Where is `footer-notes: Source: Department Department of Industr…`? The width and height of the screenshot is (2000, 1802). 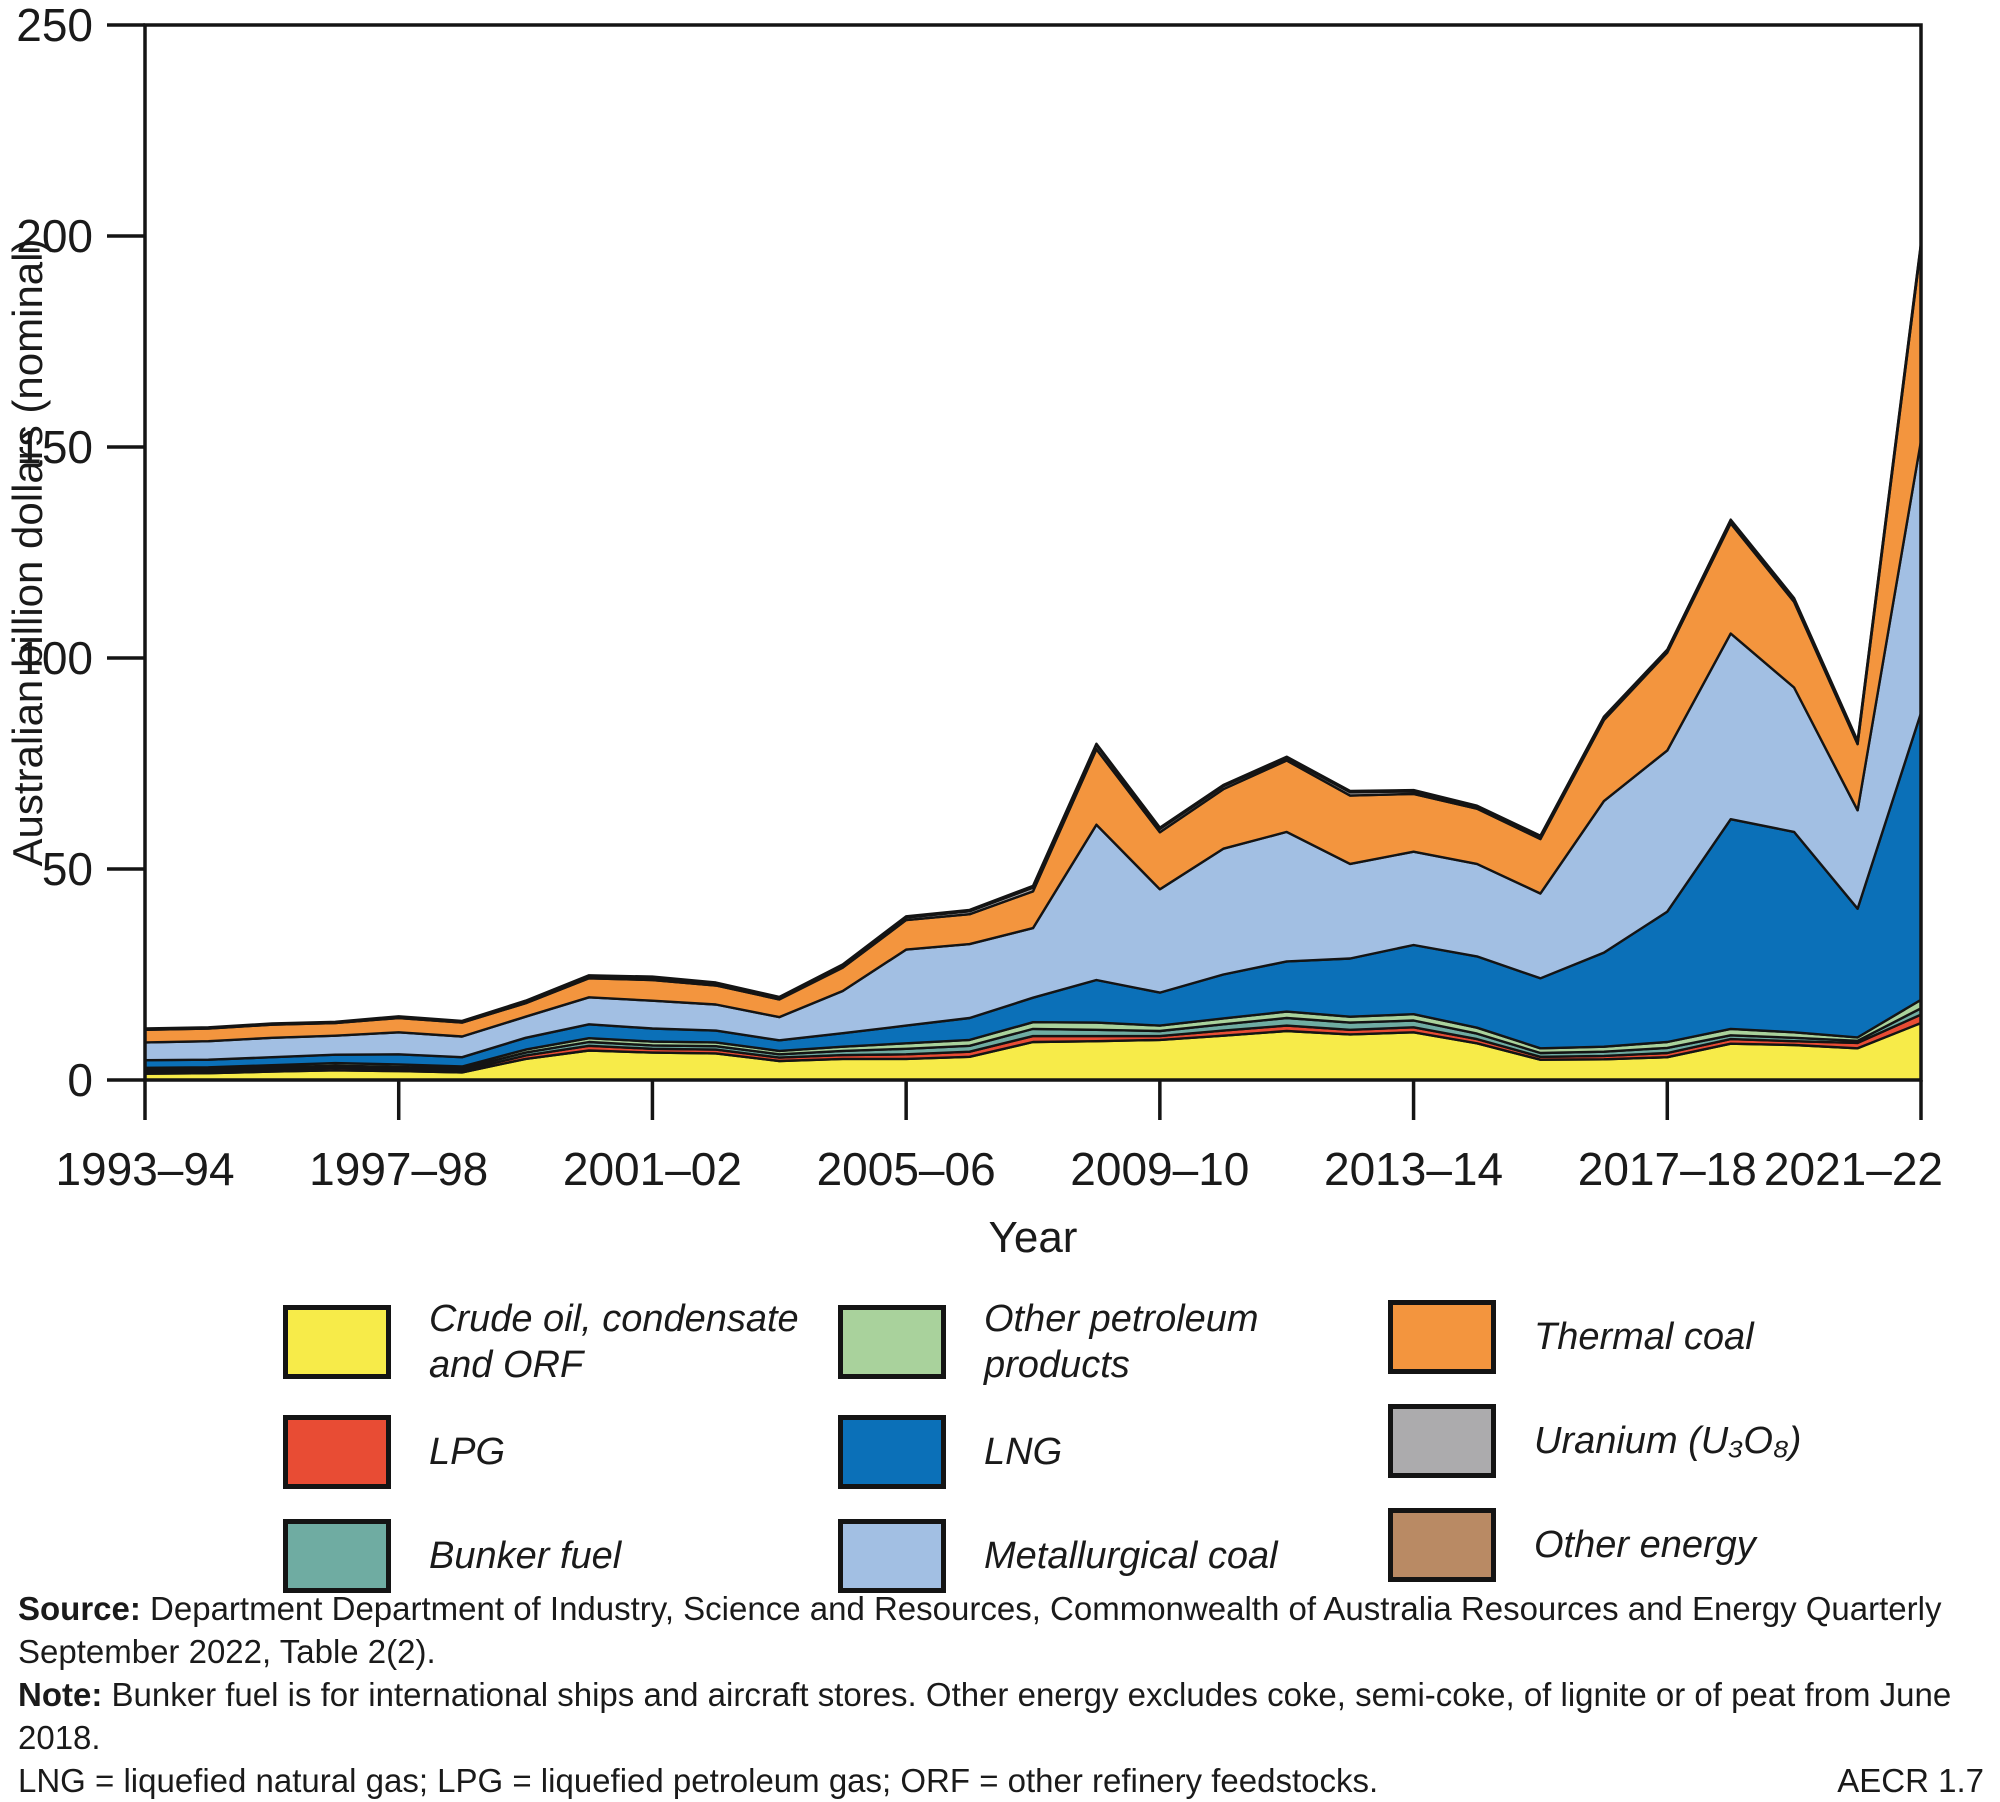
footer-notes: Source: Department Department of Industr… is located at coordinates (1001, 1695).